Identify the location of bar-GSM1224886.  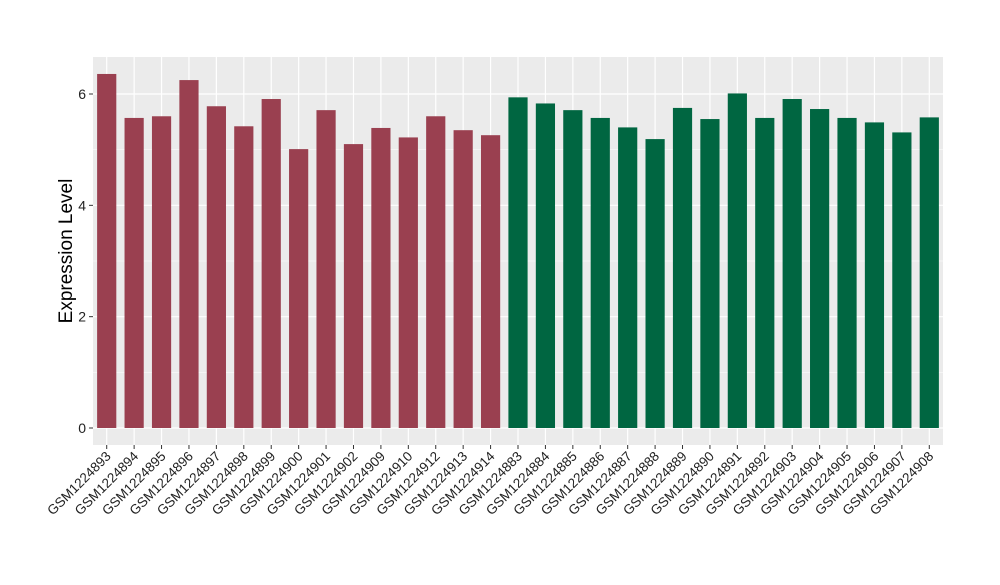
(600, 272).